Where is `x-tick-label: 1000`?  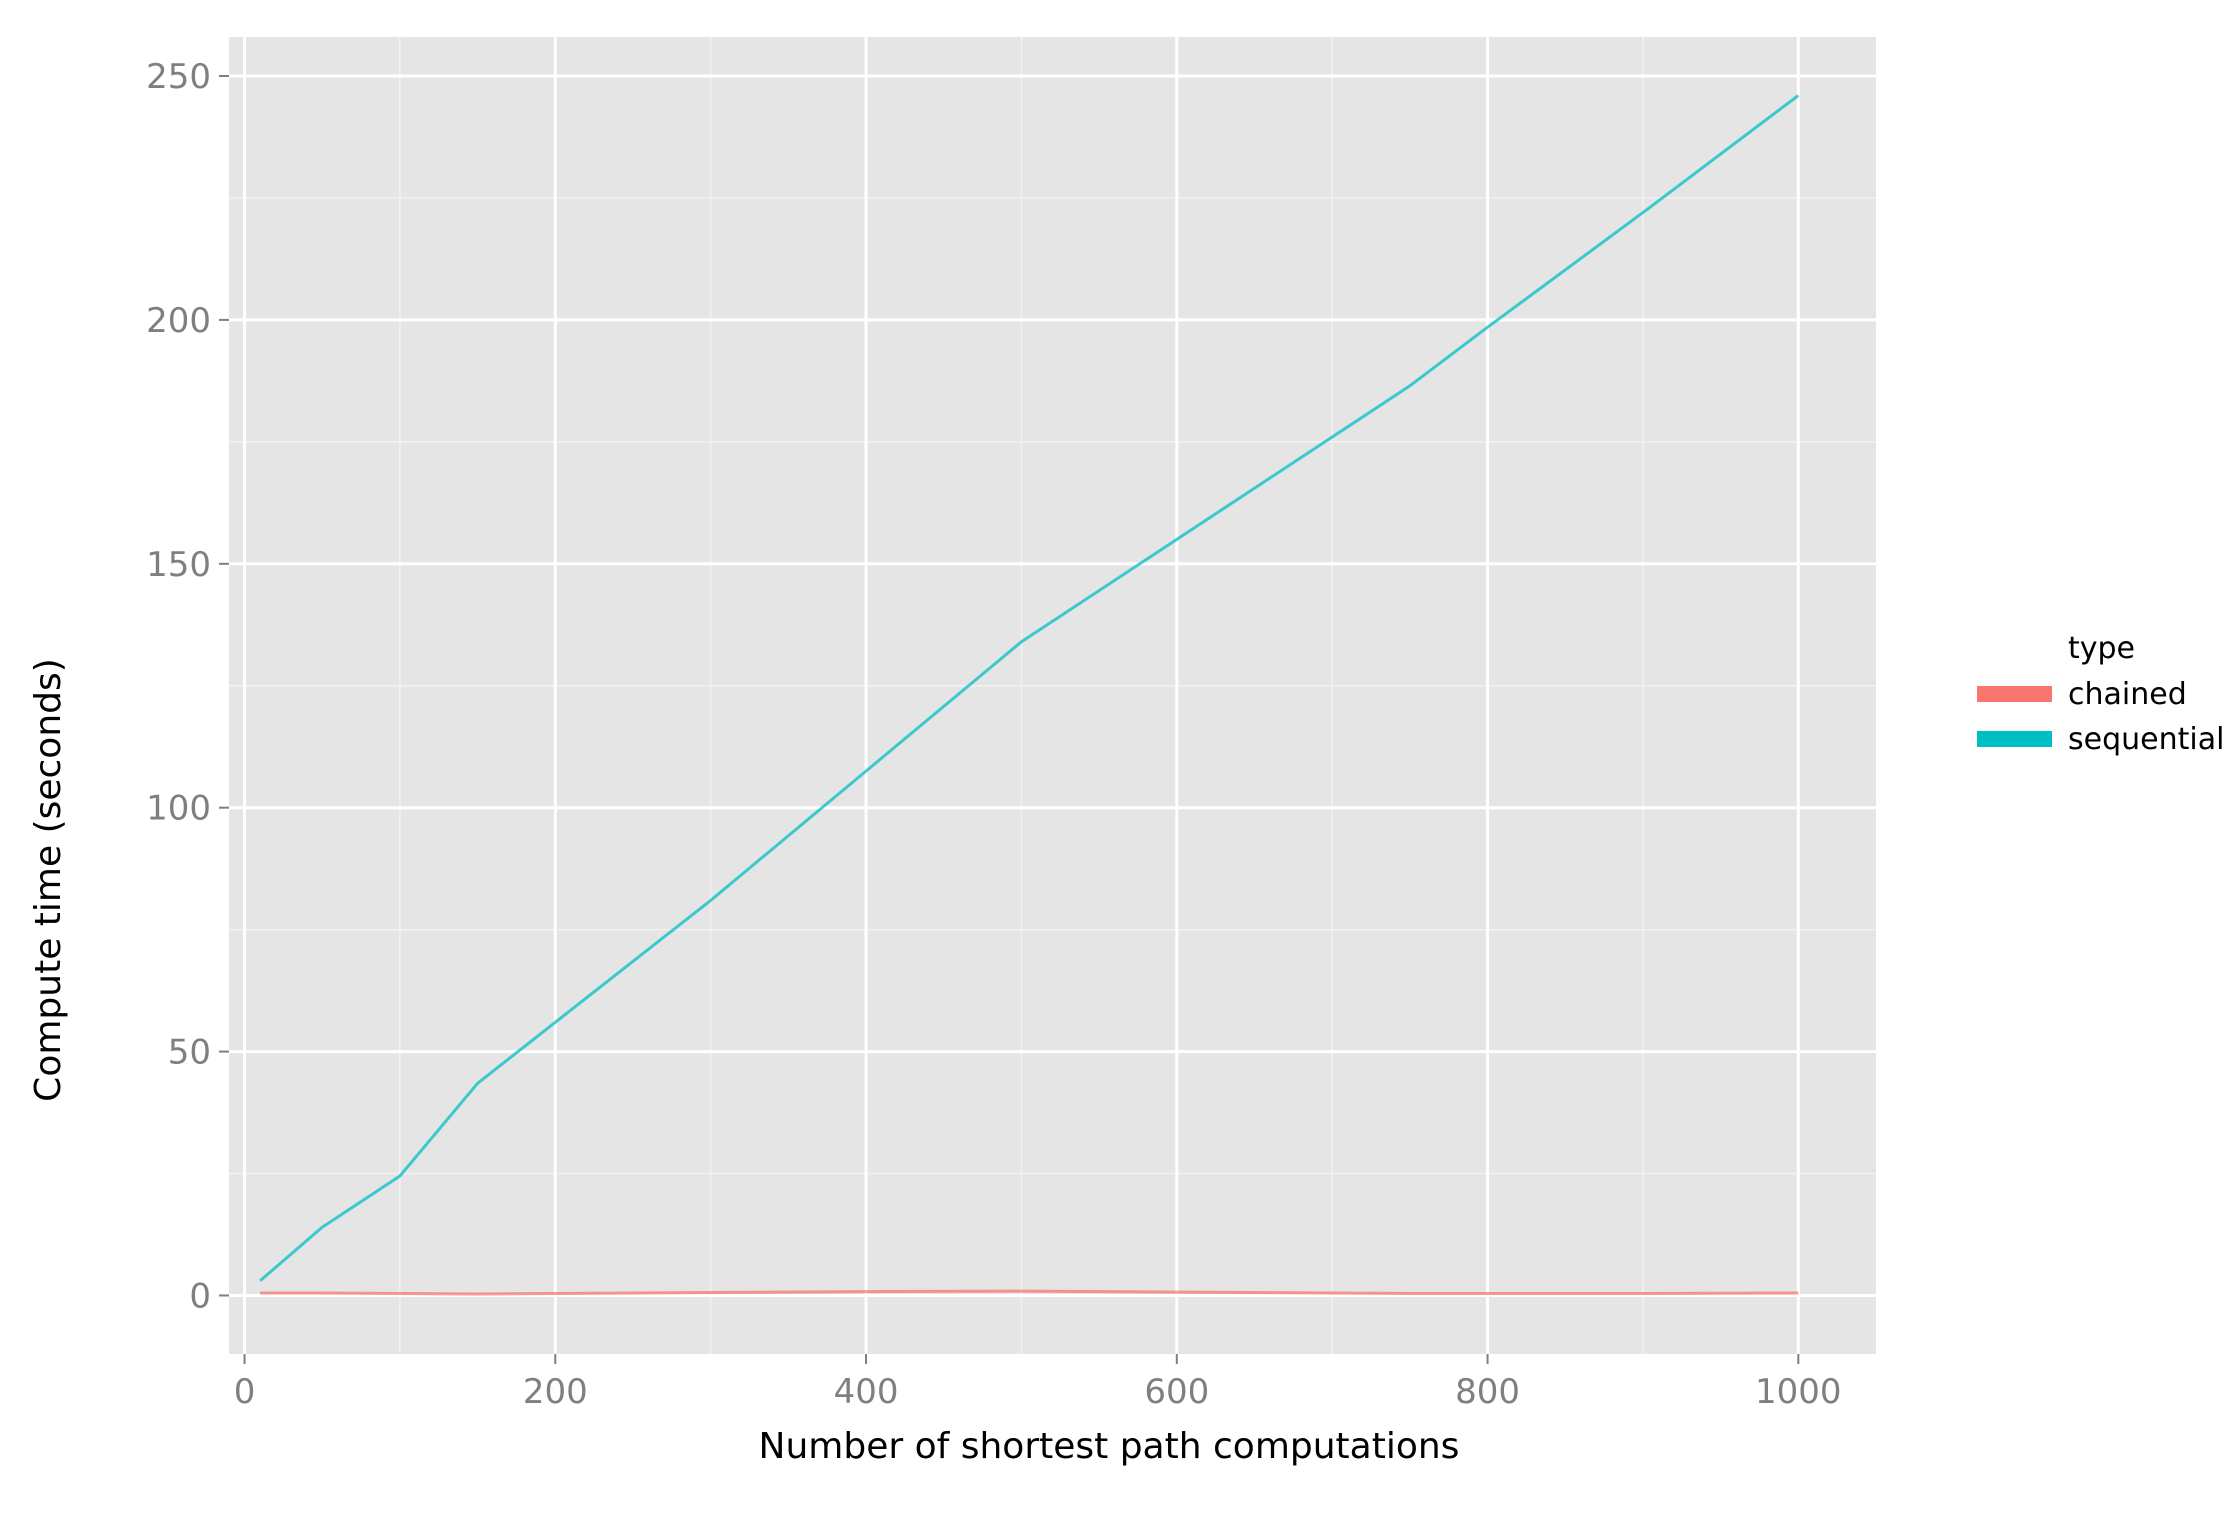
x-tick-label: 1000 is located at coordinates (1798, 1392).